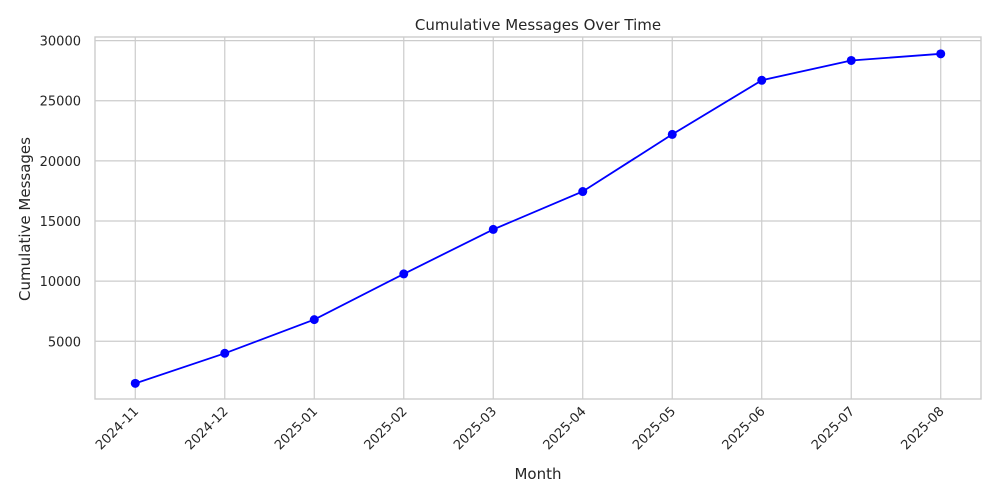 The image size is (1000, 500). What do you see at coordinates (117, 428) in the screenshot?
I see `x-tick-label: 2024-11` at bounding box center [117, 428].